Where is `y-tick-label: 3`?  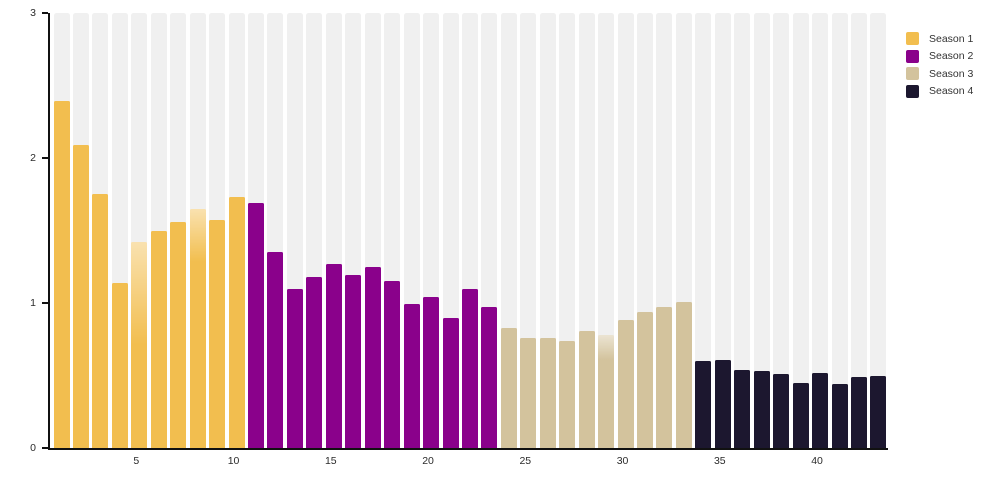 y-tick-label: 3 is located at coordinates (33, 13).